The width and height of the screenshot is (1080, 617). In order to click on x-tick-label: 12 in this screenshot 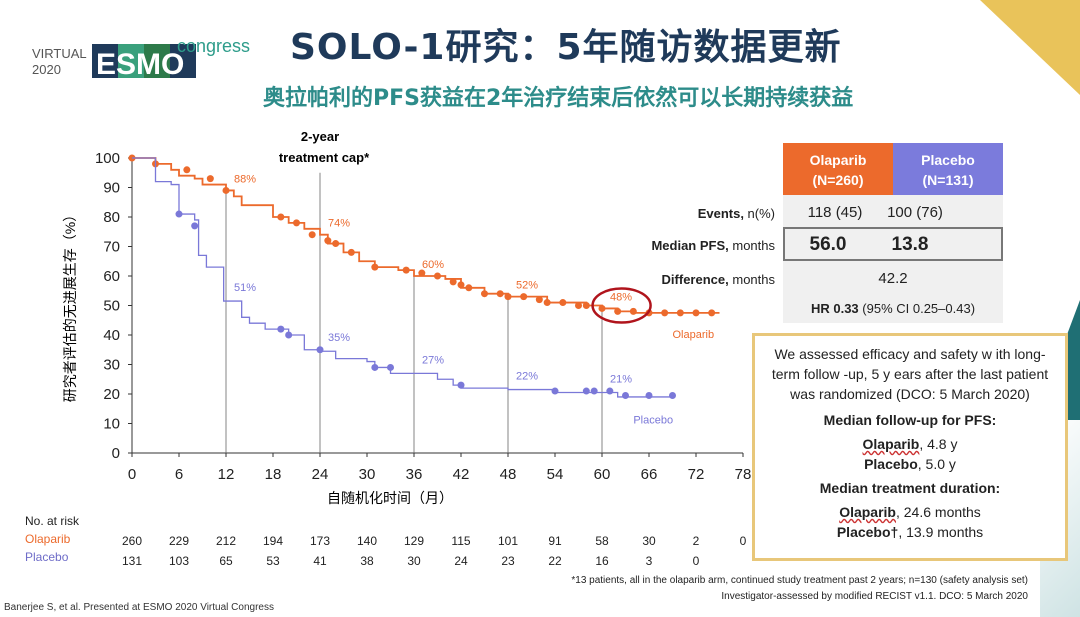, I will do `click(226, 474)`.